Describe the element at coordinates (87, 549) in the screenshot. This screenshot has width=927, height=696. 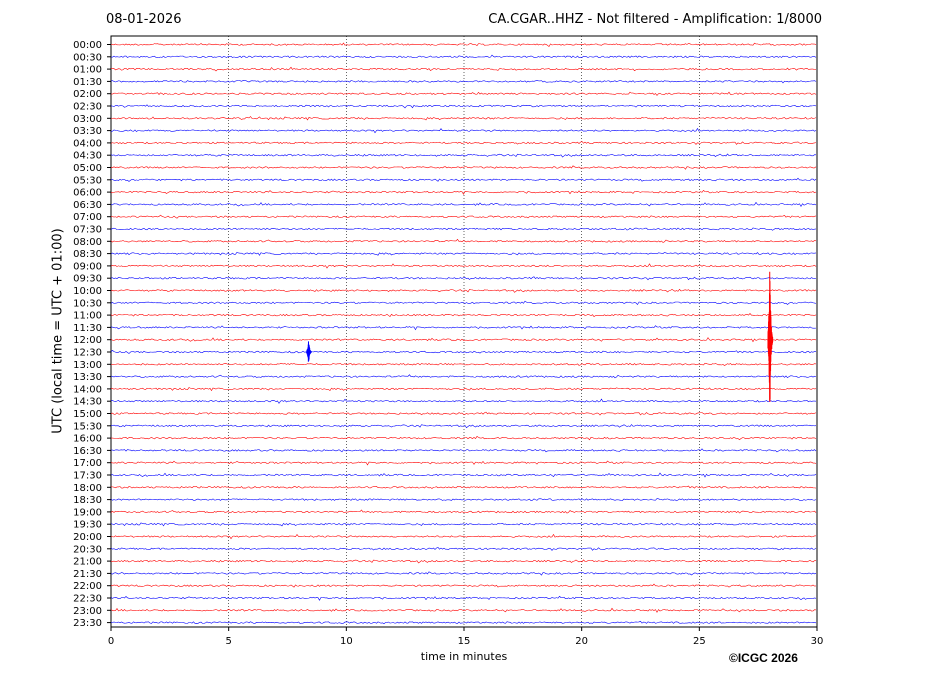
I see `row-label: 20:30` at that location.